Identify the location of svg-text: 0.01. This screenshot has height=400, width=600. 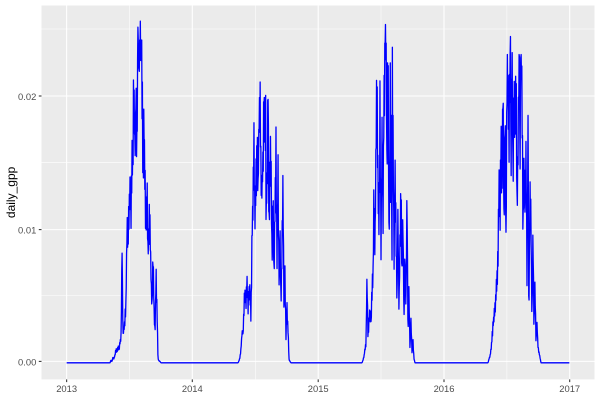
(27, 230).